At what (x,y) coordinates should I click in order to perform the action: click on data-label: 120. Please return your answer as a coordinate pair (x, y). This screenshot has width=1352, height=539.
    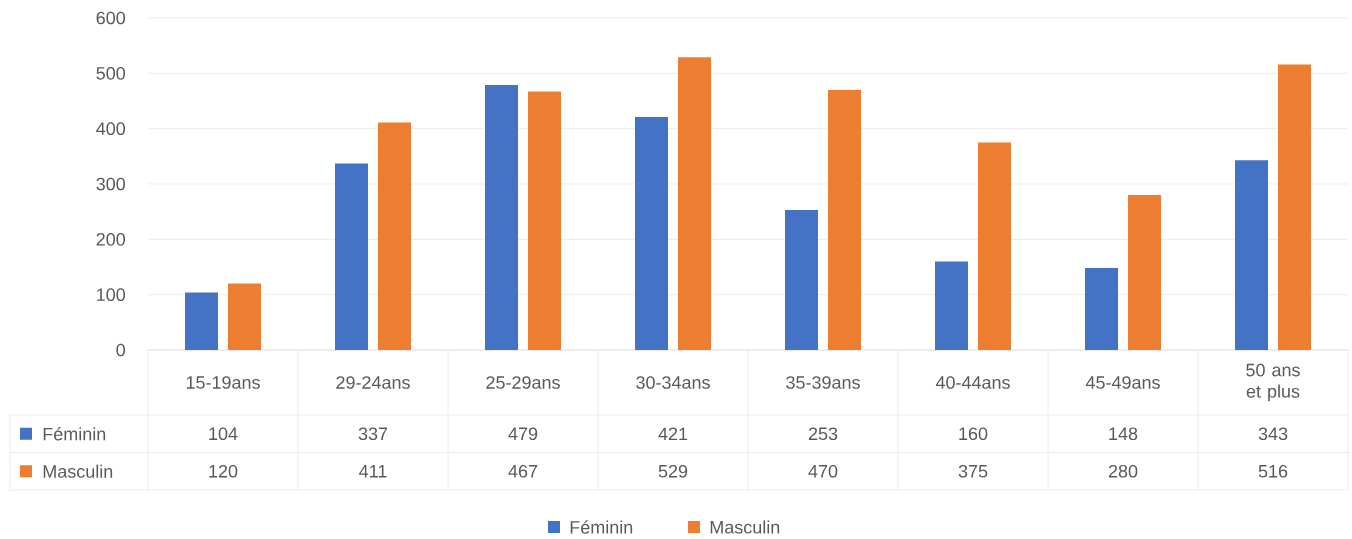
    Looking at the image, I should click on (223, 471).